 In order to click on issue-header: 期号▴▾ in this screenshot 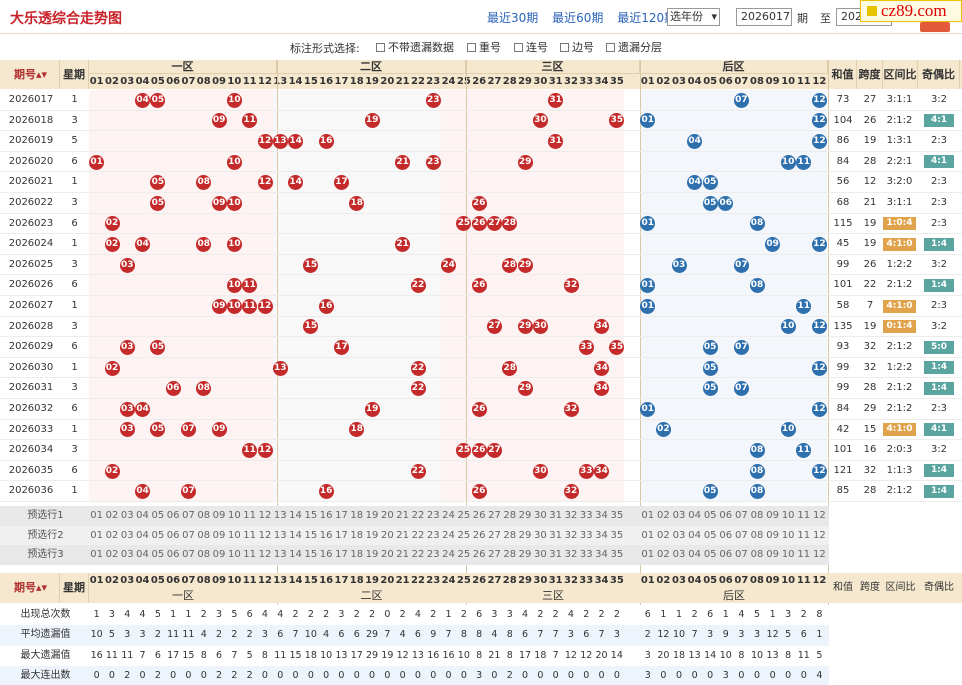, I will do `click(31, 74)`.